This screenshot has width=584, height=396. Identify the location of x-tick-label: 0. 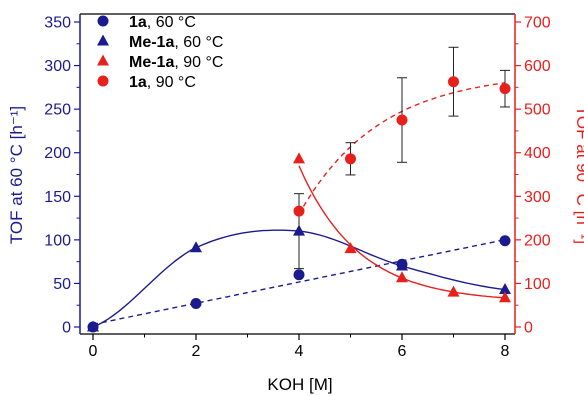
(93, 351).